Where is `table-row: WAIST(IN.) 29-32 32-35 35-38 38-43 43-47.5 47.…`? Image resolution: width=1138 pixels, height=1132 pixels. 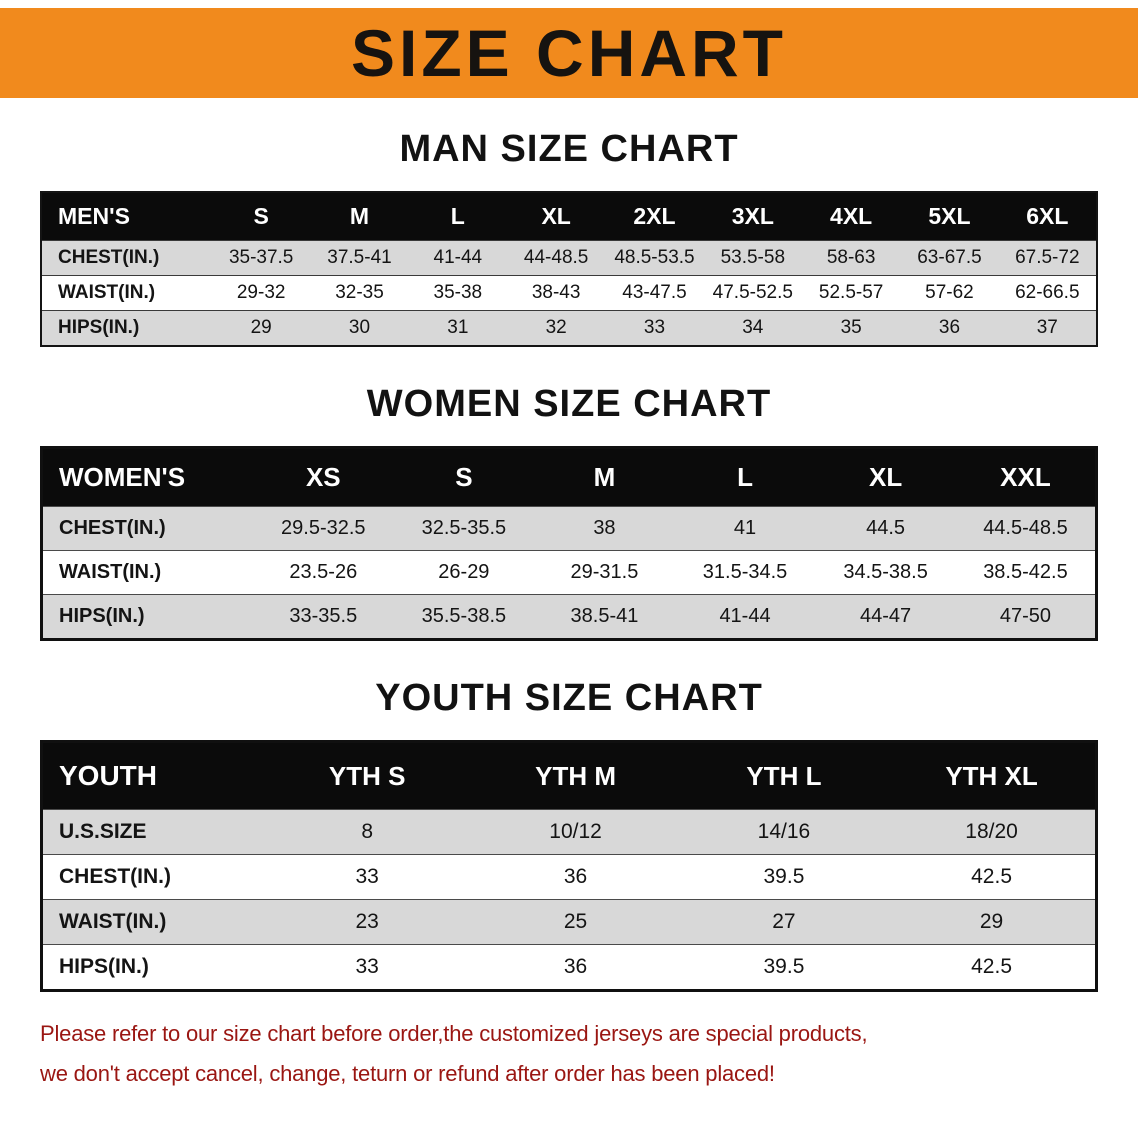
table-row: WAIST(IN.) 29-32 32-35 35-38 38-43 43-47.5 47.… is located at coordinates (569, 293).